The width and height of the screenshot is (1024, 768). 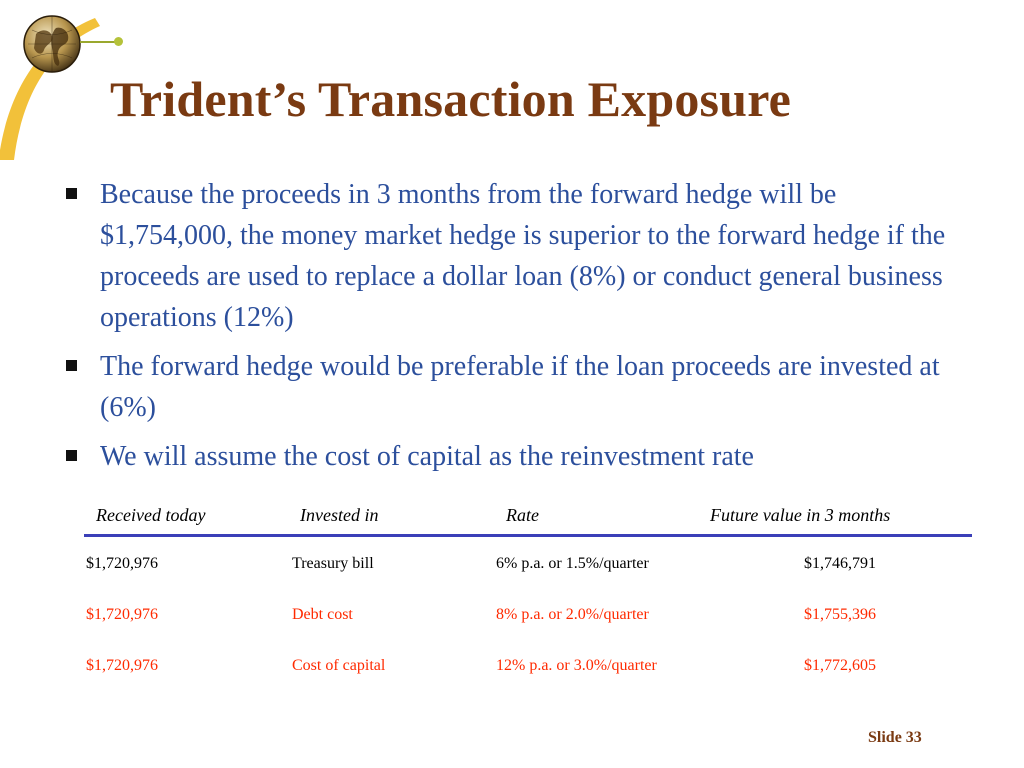 I want to click on cell-invested-in: Cost of capital, so click(x=339, y=665).